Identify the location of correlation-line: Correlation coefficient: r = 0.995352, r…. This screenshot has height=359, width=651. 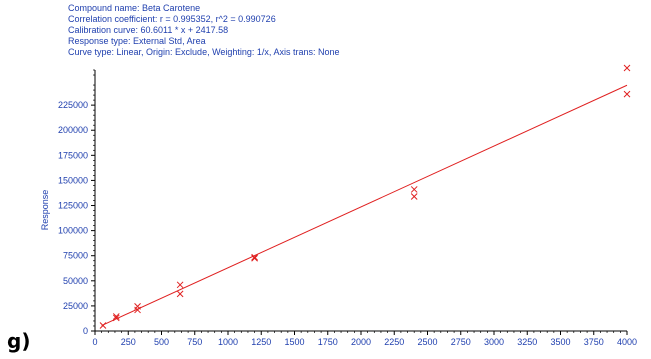
(172, 19).